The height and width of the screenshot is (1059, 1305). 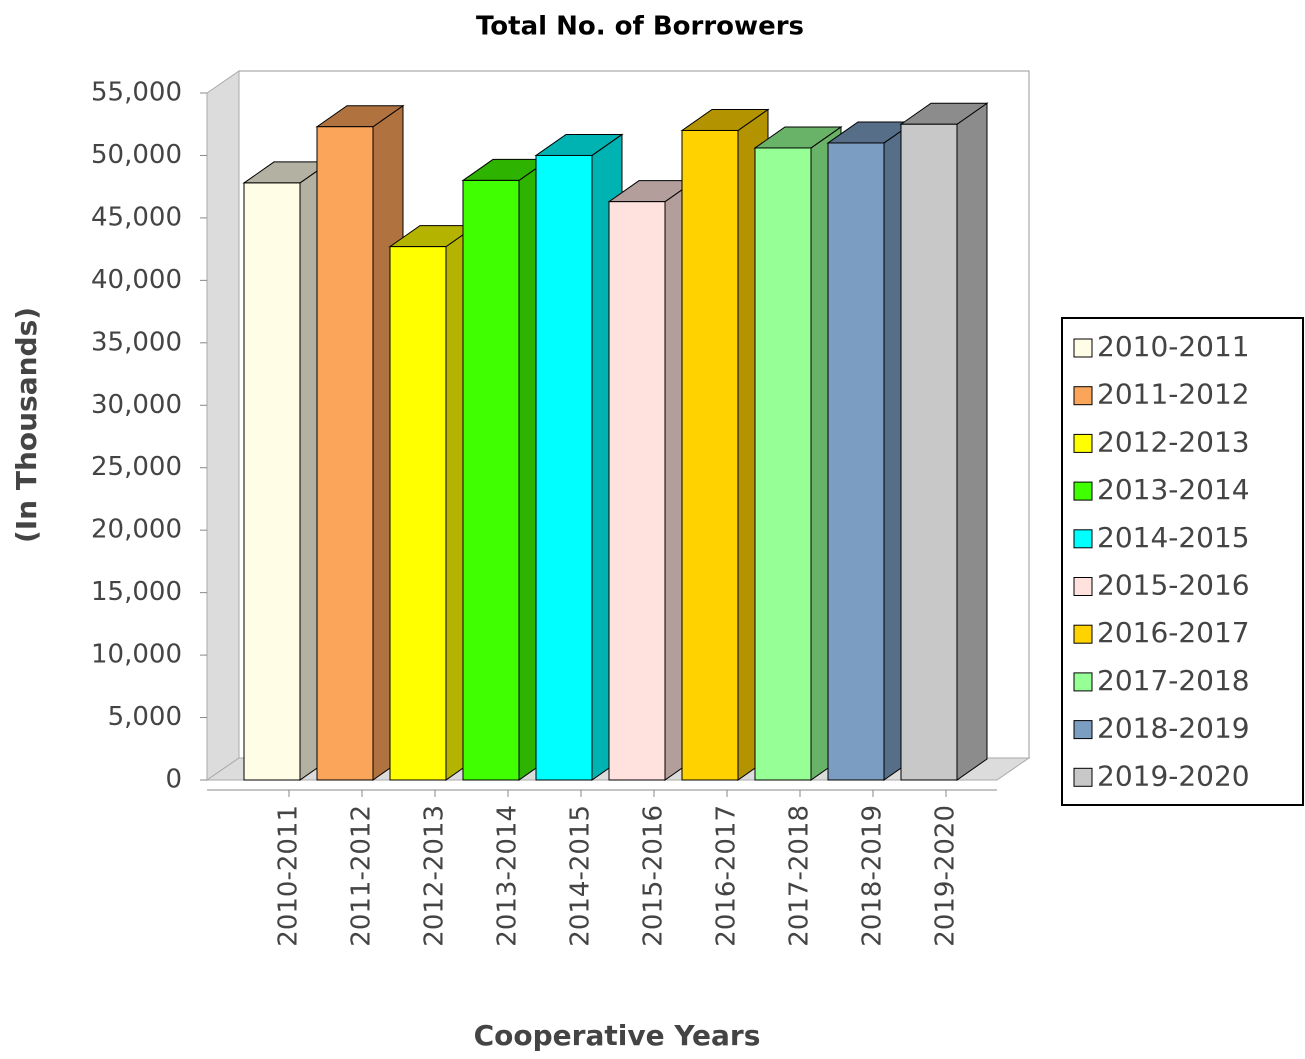 What do you see at coordinates (1173, 680) in the screenshot?
I see `legend-label: 2017-2018` at bounding box center [1173, 680].